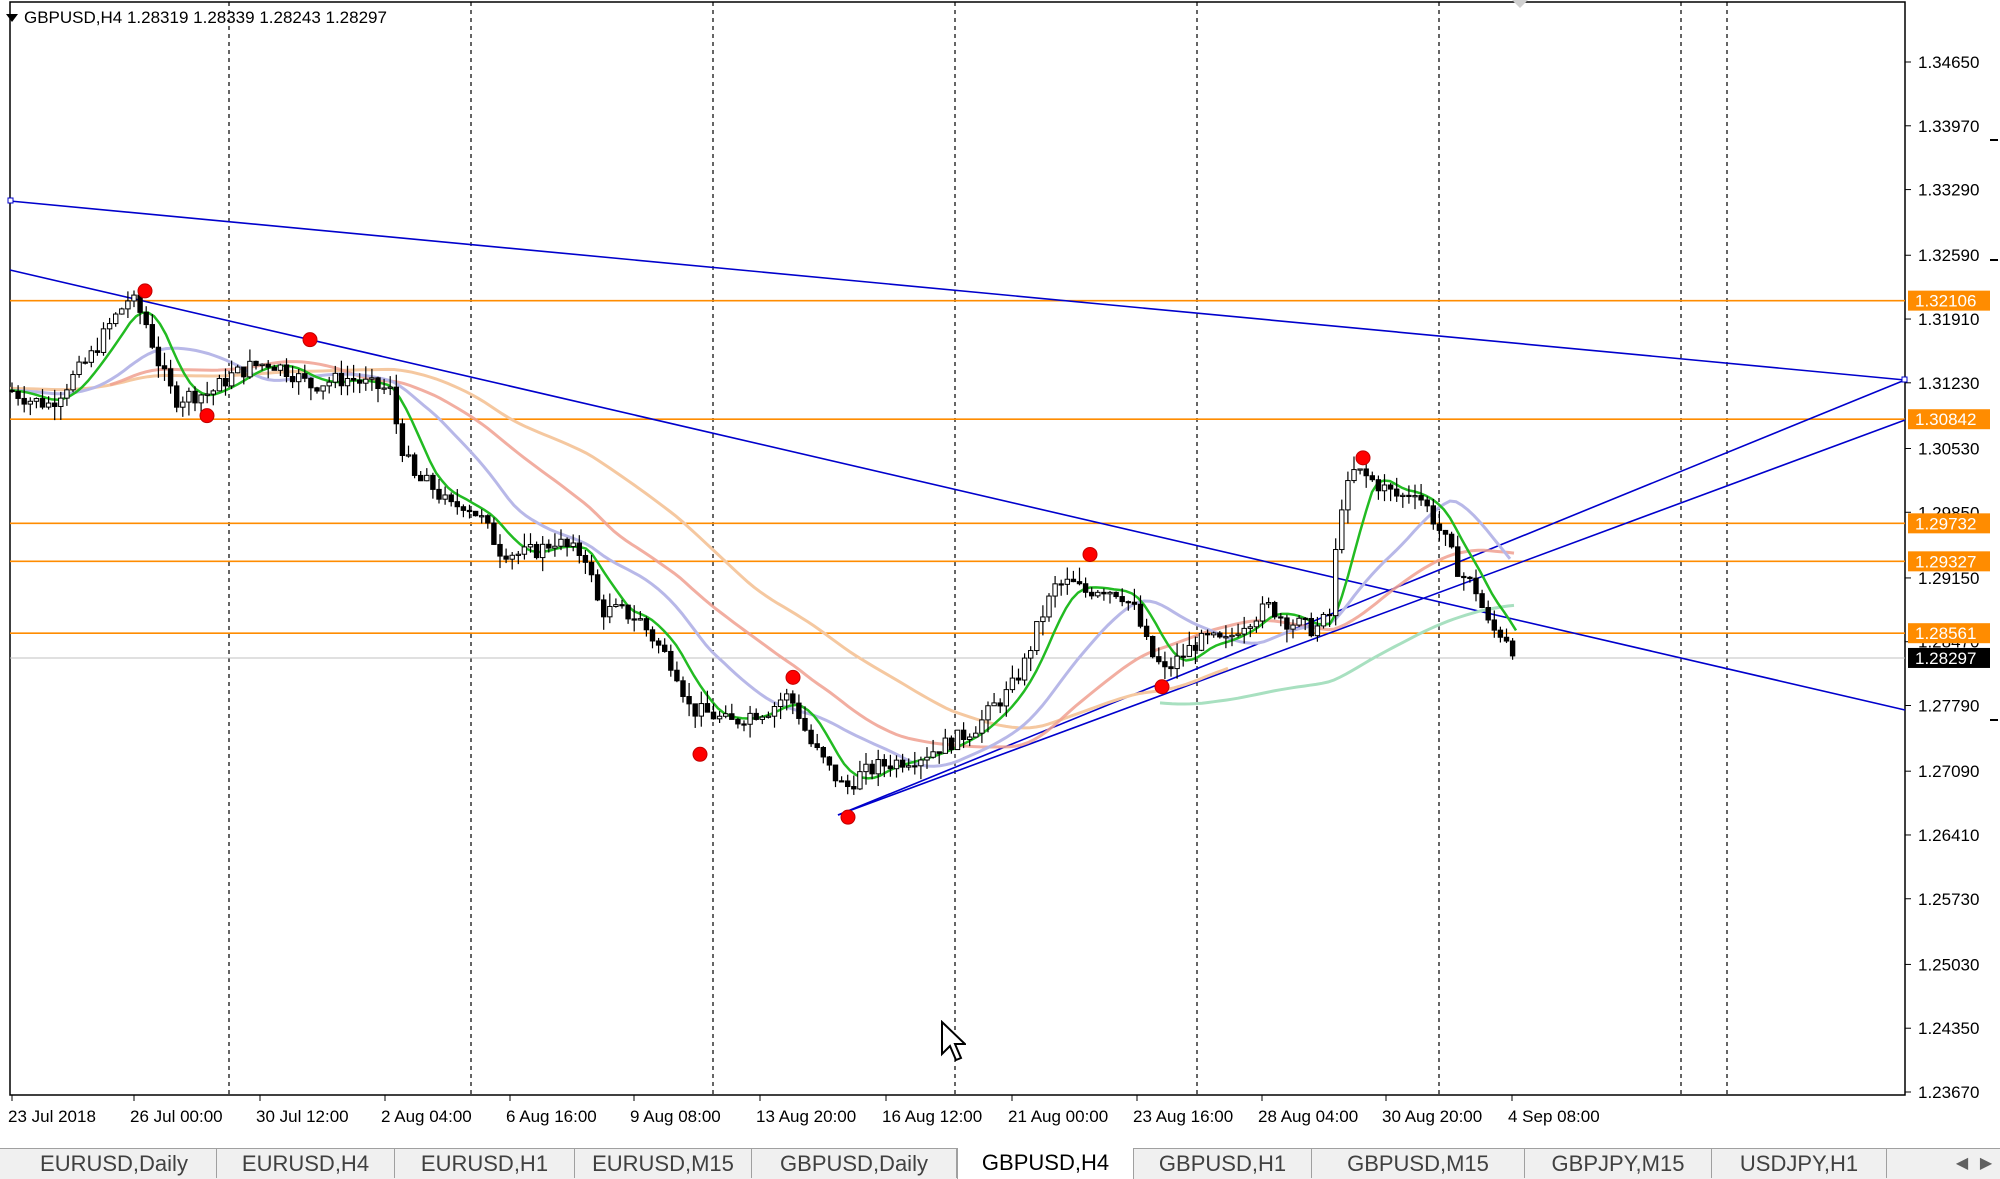 This screenshot has height=1179, width=2000. What do you see at coordinates (1986, 1163) in the screenshot?
I see `tab-scroll-right-icon: ▶` at bounding box center [1986, 1163].